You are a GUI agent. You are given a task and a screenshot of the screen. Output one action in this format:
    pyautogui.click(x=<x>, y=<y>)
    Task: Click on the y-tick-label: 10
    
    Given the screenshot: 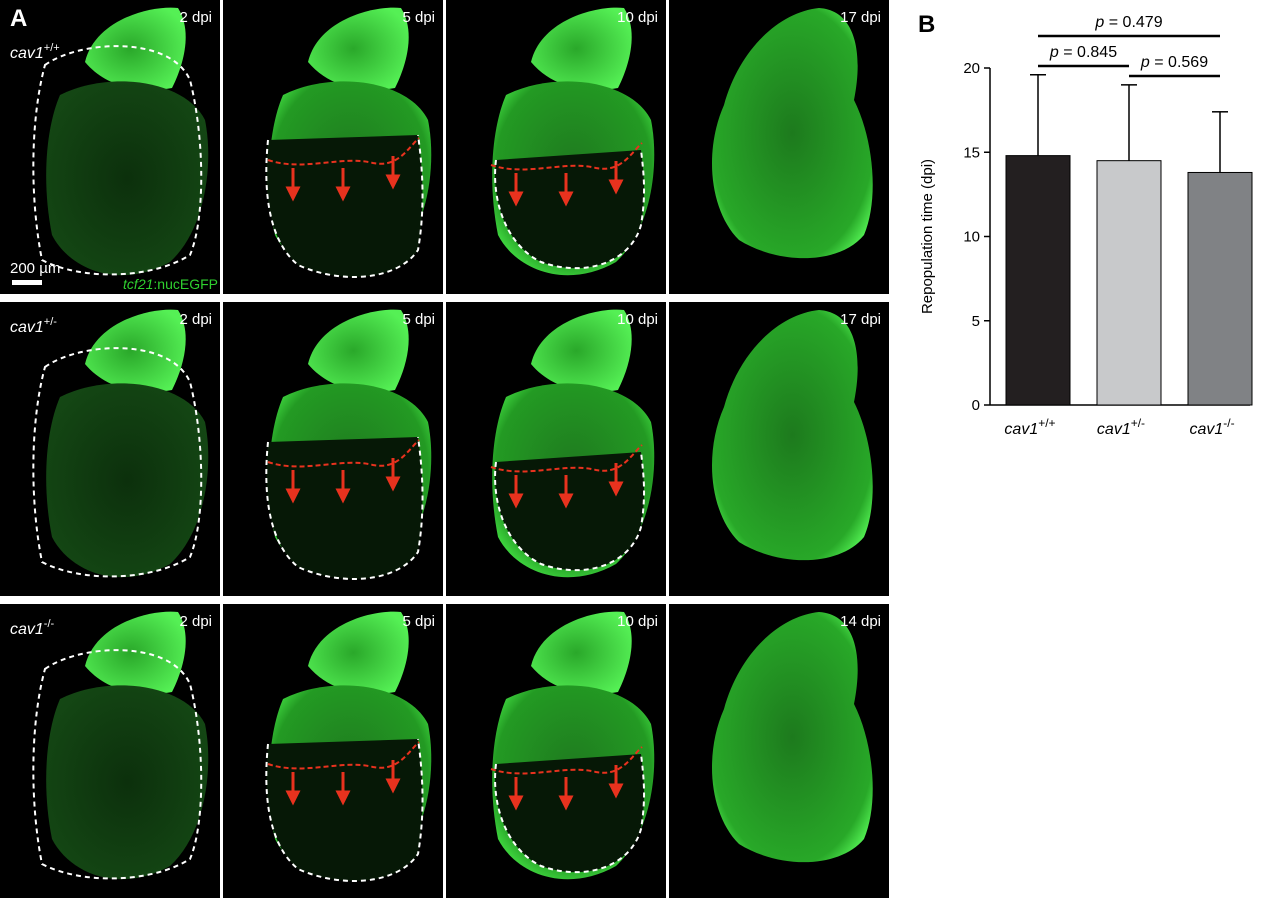 What is the action you would take?
    pyautogui.click(x=971, y=237)
    